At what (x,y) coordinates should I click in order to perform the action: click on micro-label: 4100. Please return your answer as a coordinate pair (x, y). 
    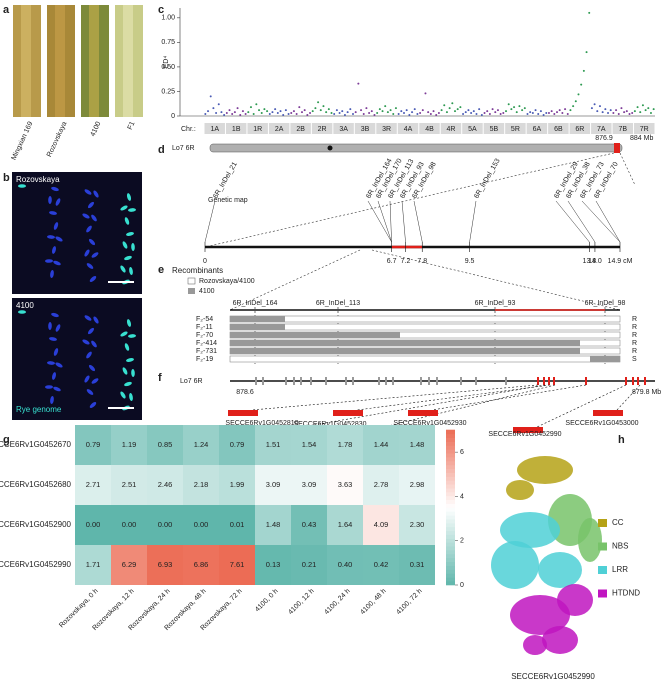
    Looking at the image, I should click on (25, 305).